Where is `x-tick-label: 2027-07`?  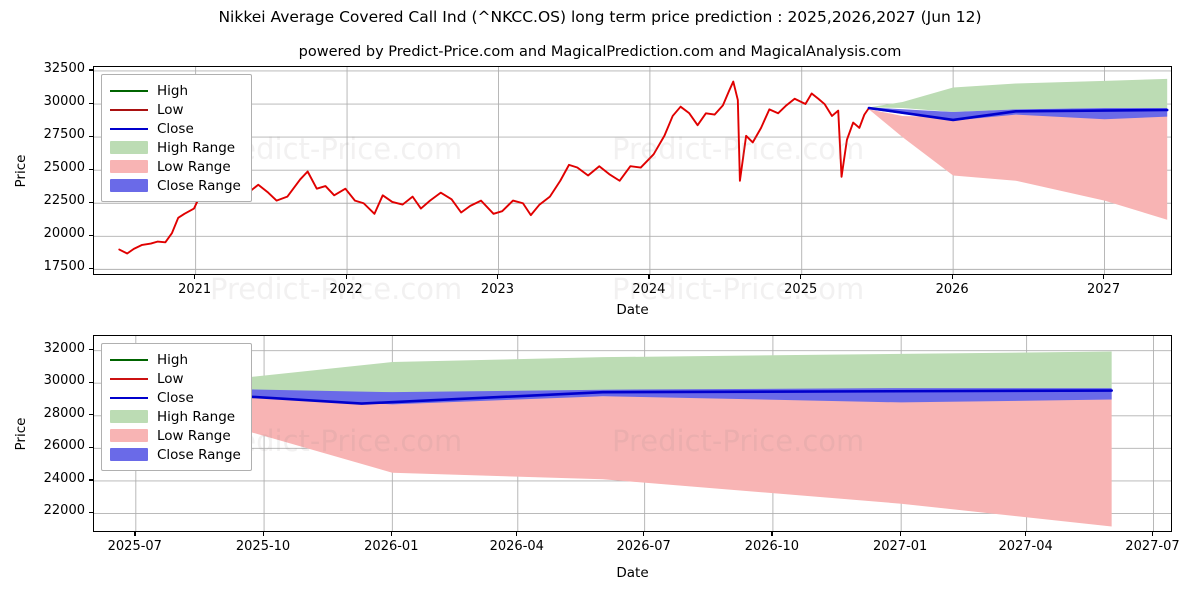 x-tick-label: 2027-07 is located at coordinates (1152, 546).